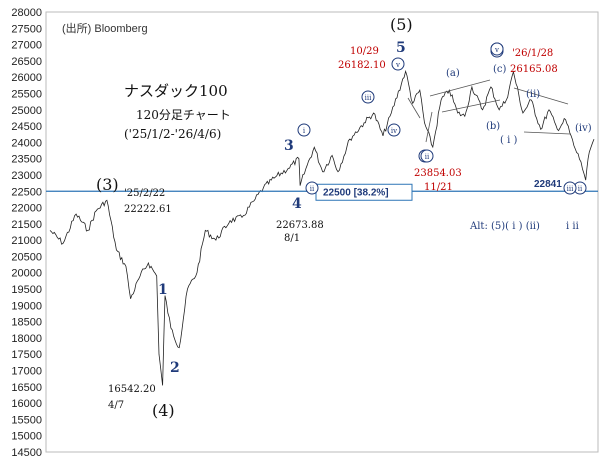 This screenshot has width=604, height=464. What do you see at coordinates (26, 176) in the screenshot?
I see `y-tick-label: 23000` at bounding box center [26, 176].